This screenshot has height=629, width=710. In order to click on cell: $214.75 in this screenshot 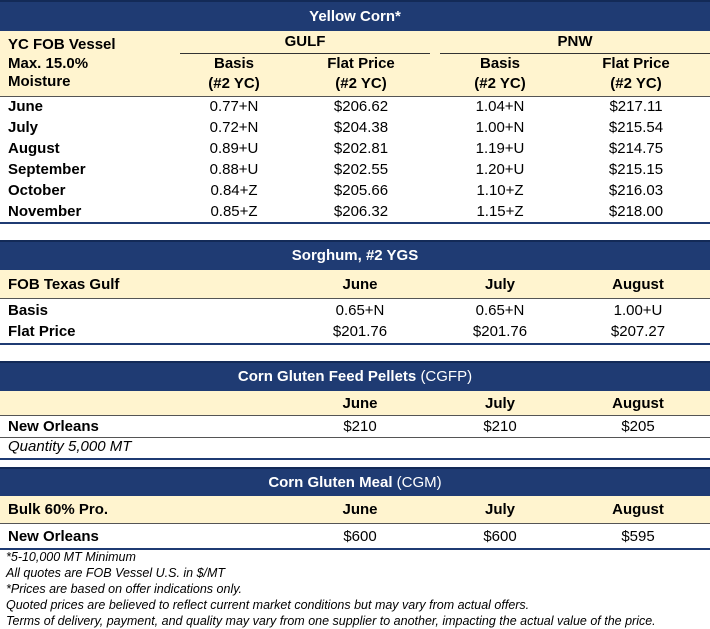, I will do `click(636, 148)`.